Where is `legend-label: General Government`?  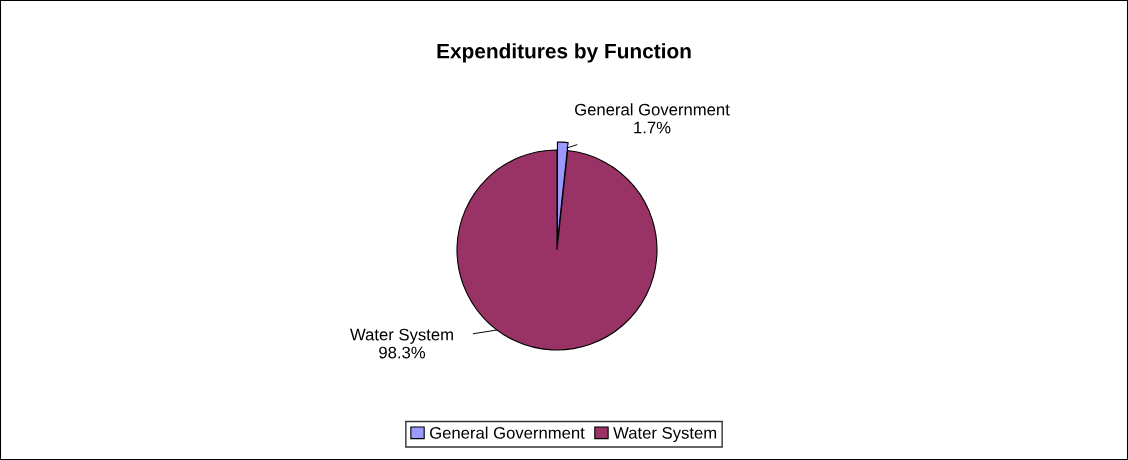 legend-label: General Government is located at coordinates (507, 432).